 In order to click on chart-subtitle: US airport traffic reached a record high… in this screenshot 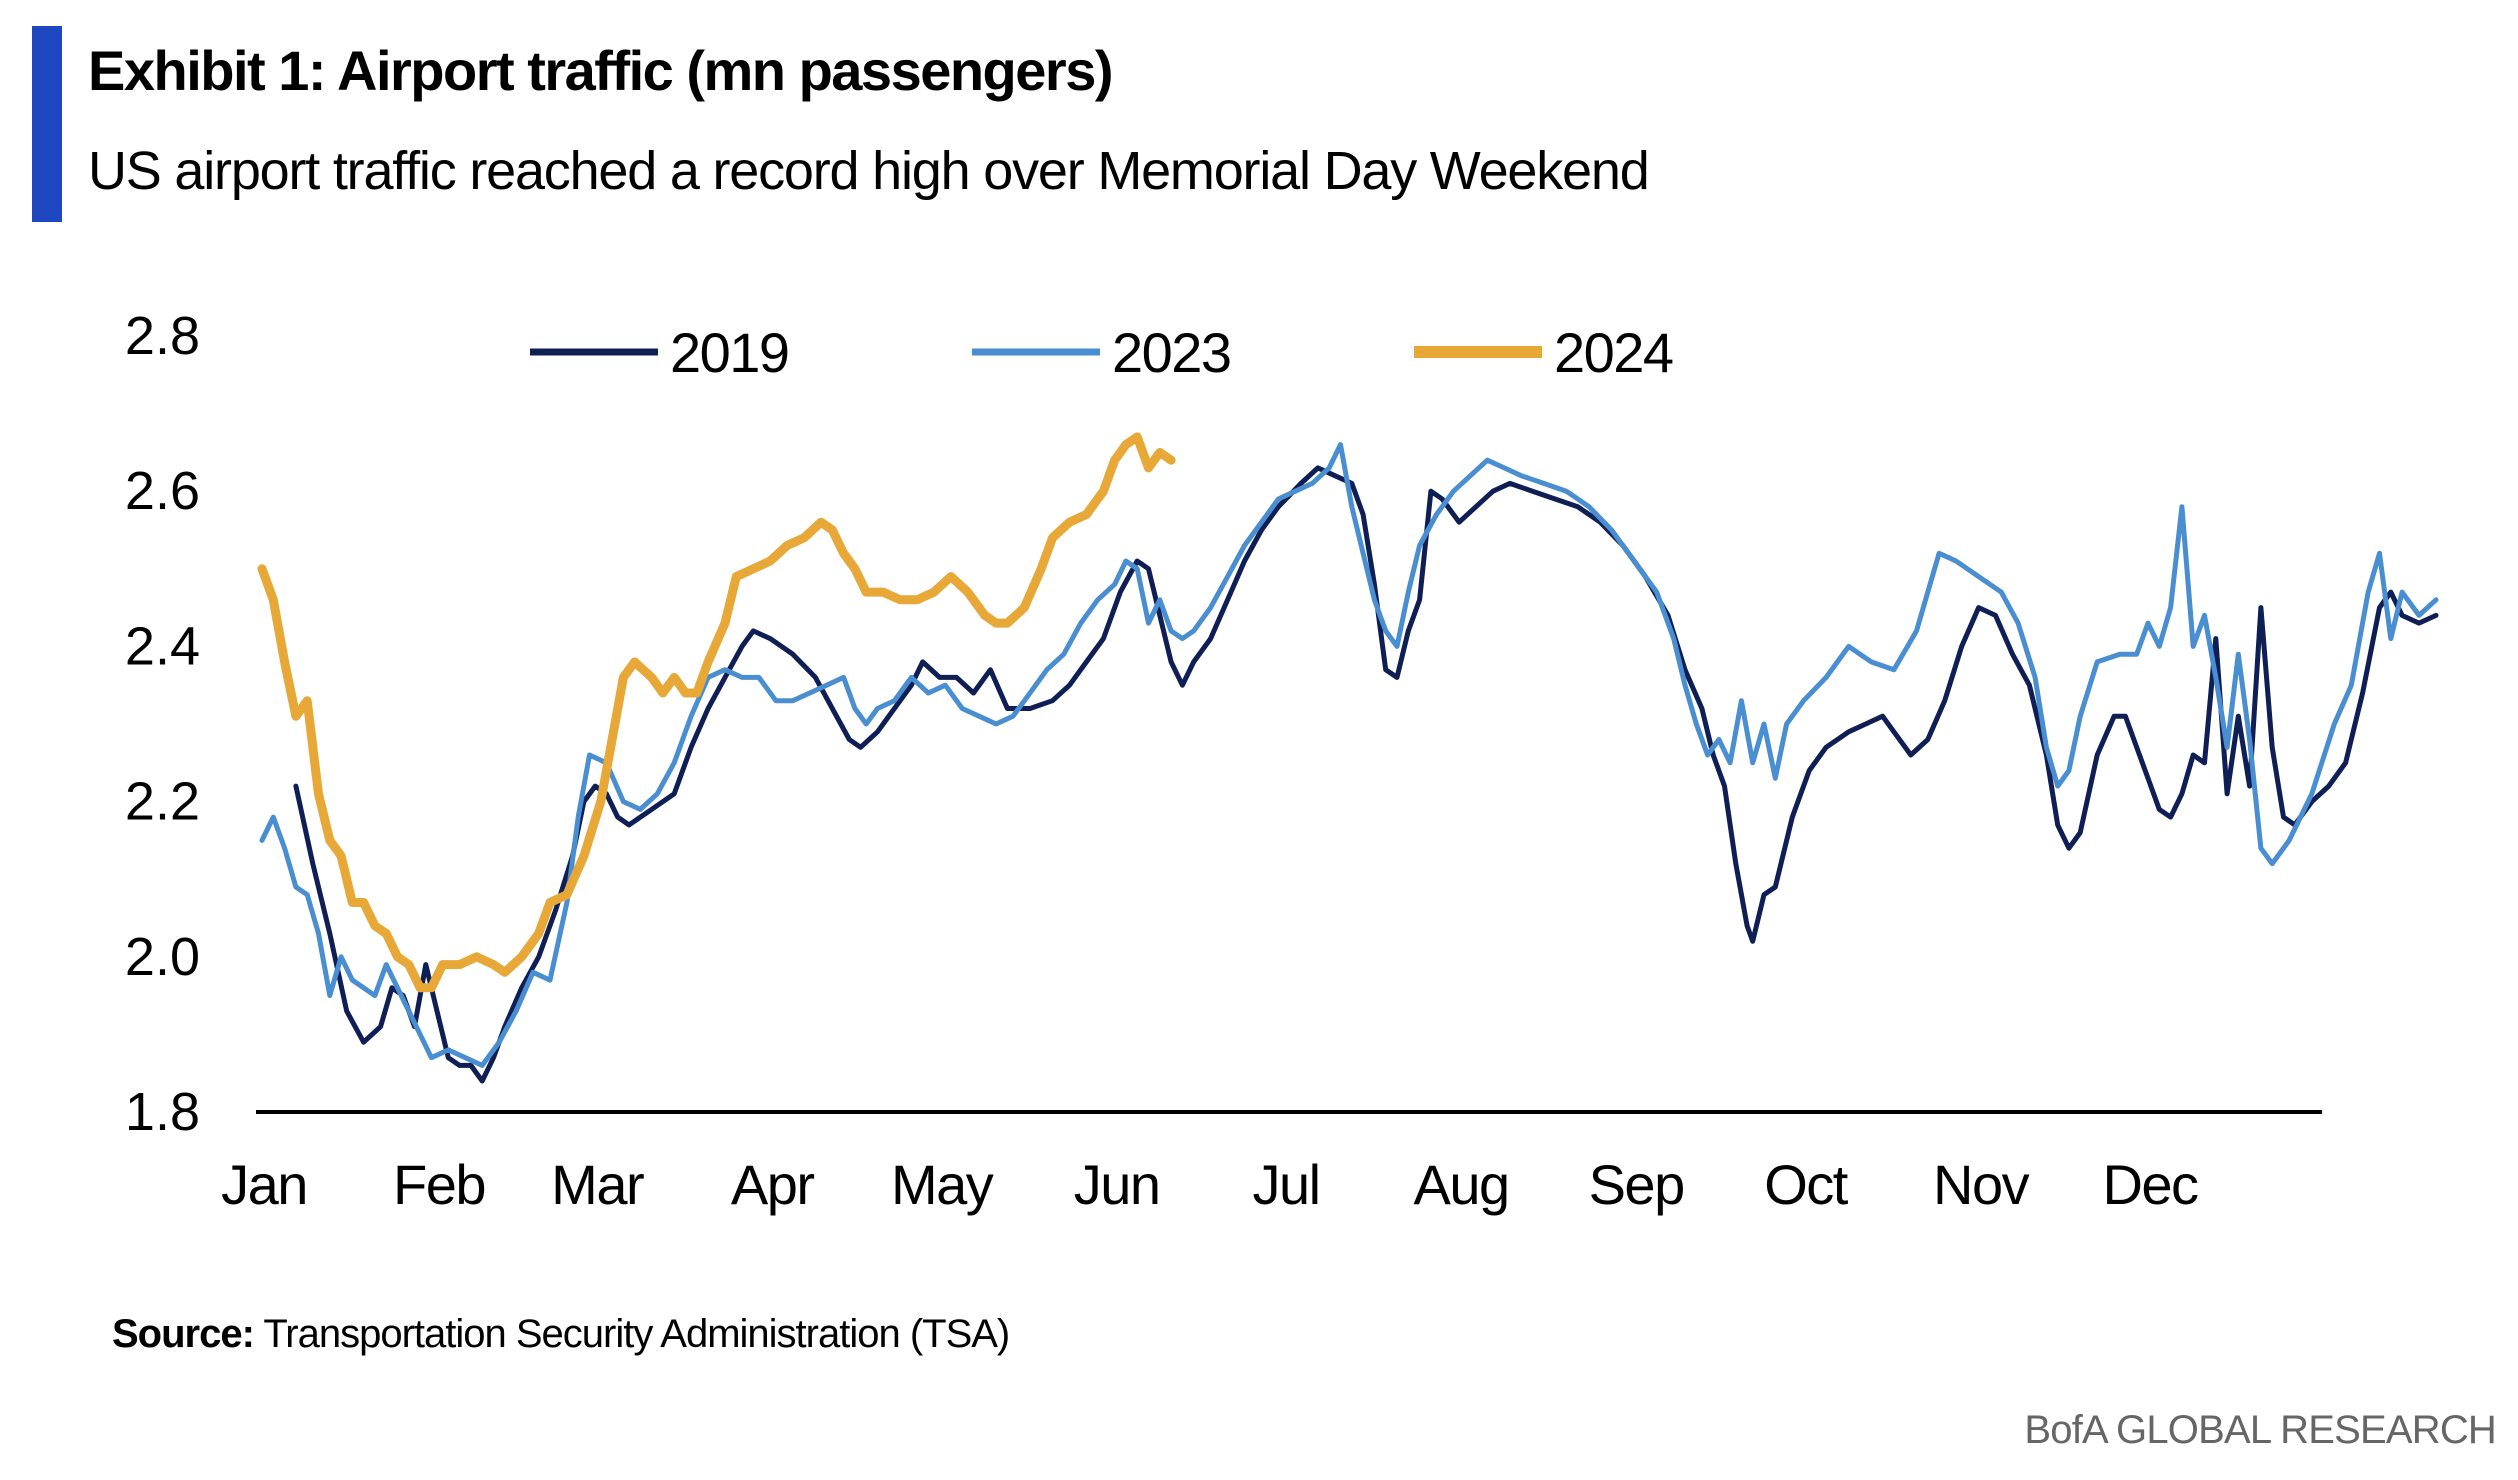, I will do `click(869, 171)`.